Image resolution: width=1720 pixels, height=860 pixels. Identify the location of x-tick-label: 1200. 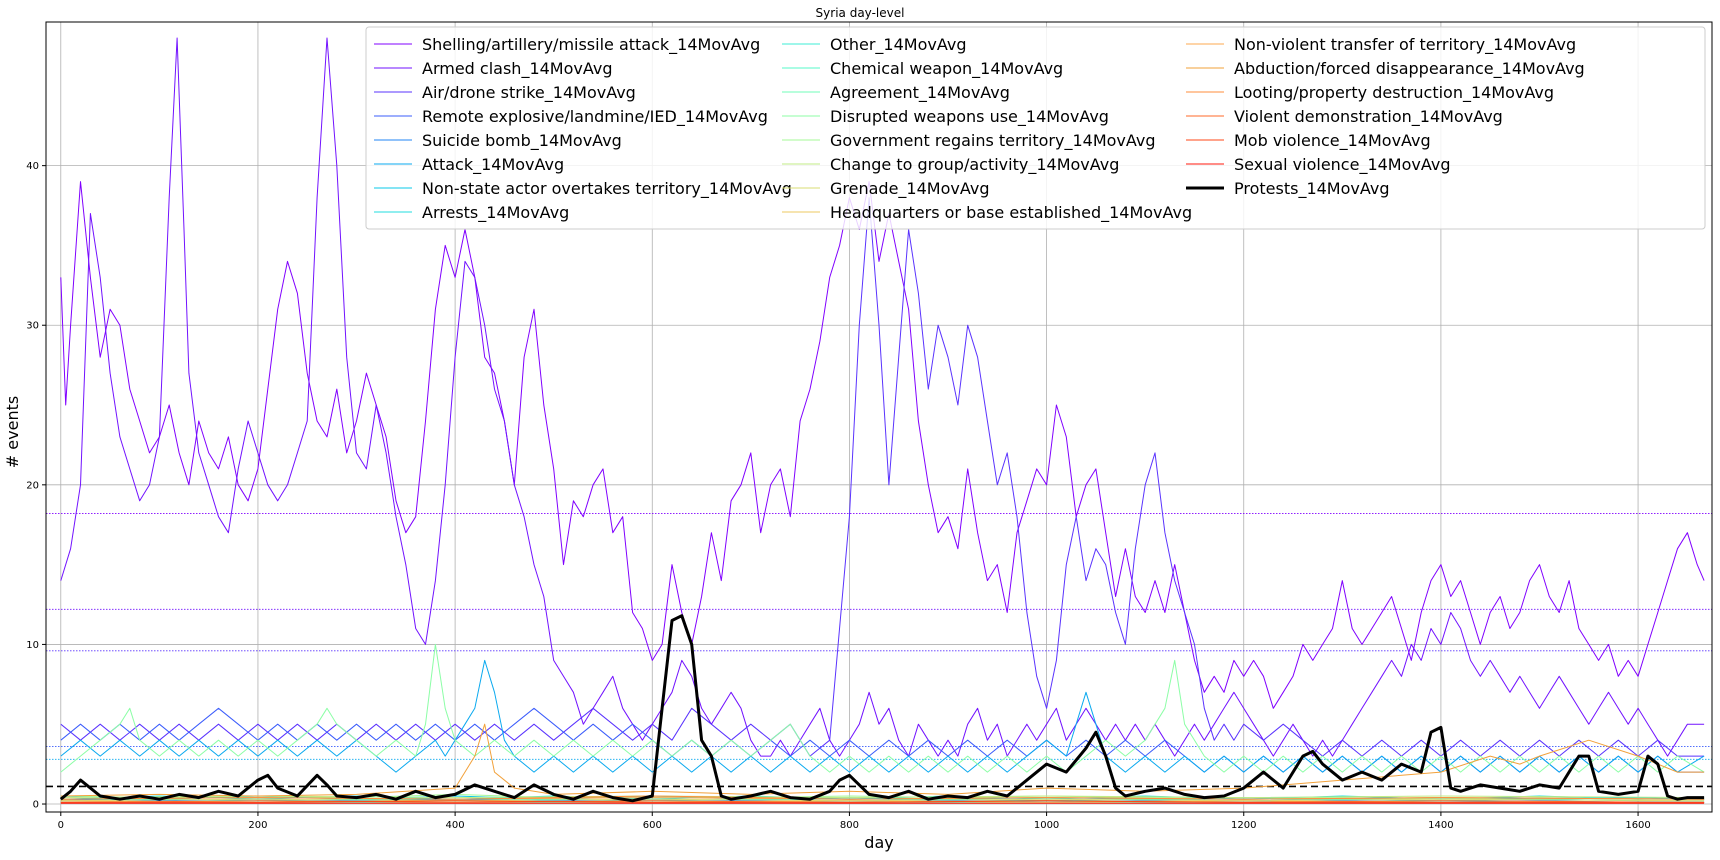
(1243, 825).